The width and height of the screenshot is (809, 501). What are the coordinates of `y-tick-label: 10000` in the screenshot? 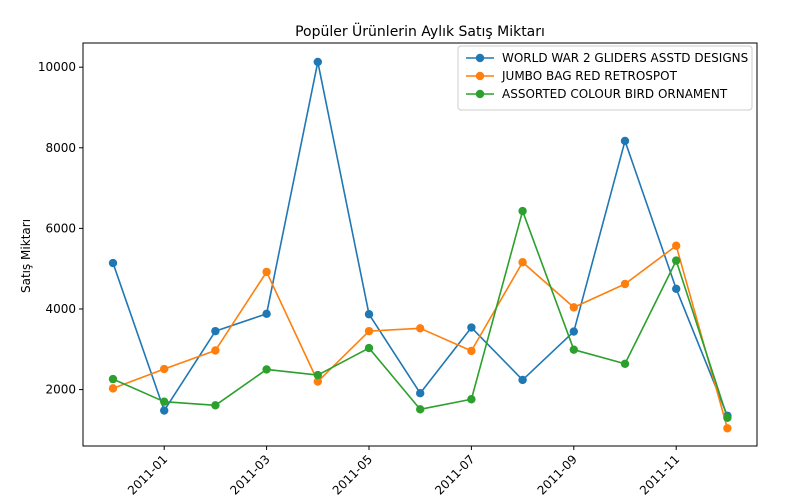 It's located at (57, 67).